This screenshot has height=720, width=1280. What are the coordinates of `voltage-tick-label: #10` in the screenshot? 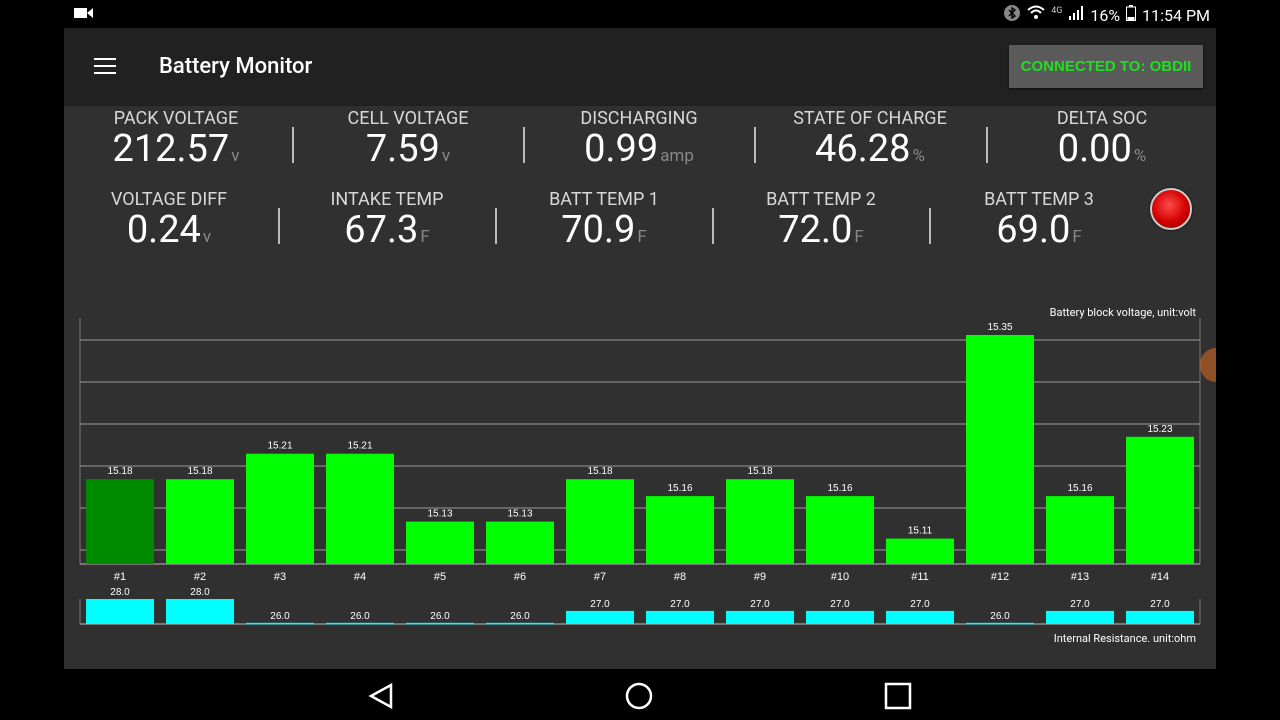 It's located at (840, 577).